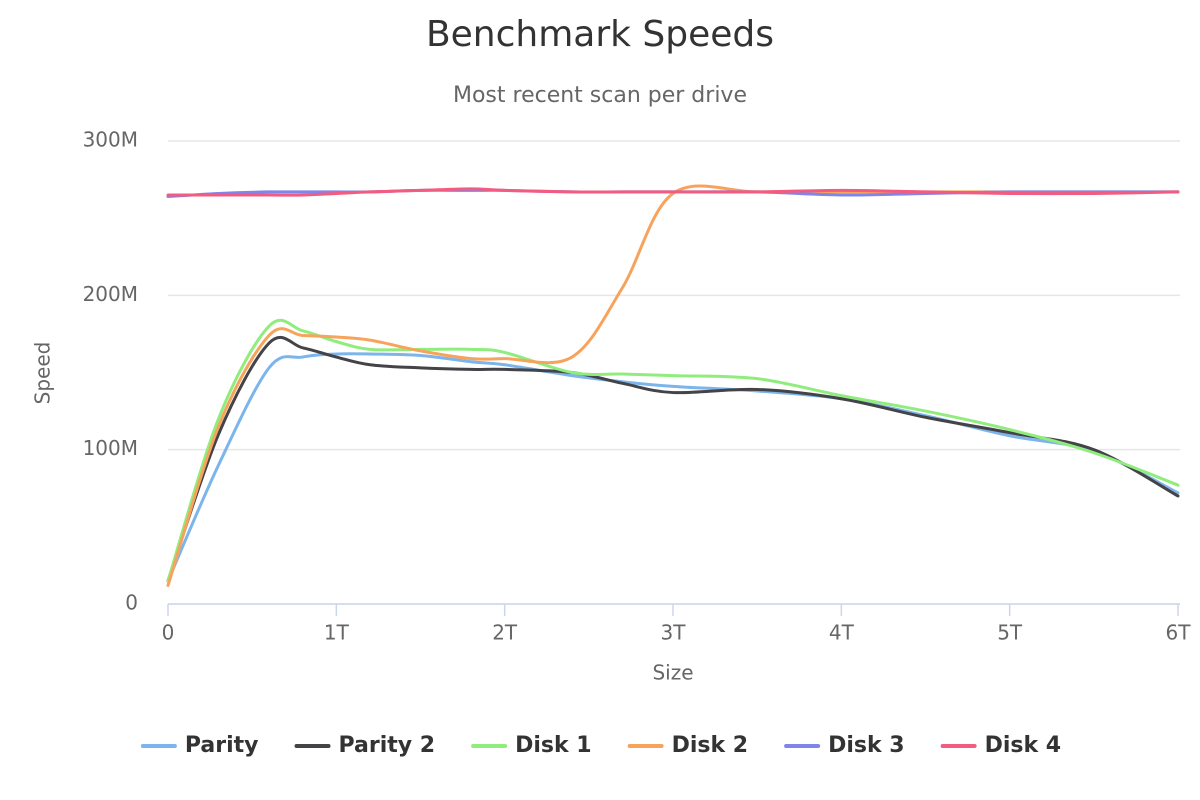 The image size is (1200, 800). I want to click on legend-item: Disk 3, so click(844, 745).